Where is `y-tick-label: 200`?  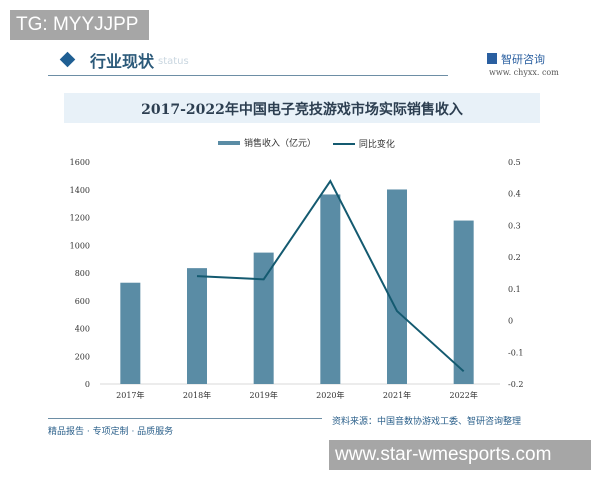 y-tick-label: 200 is located at coordinates (82, 356).